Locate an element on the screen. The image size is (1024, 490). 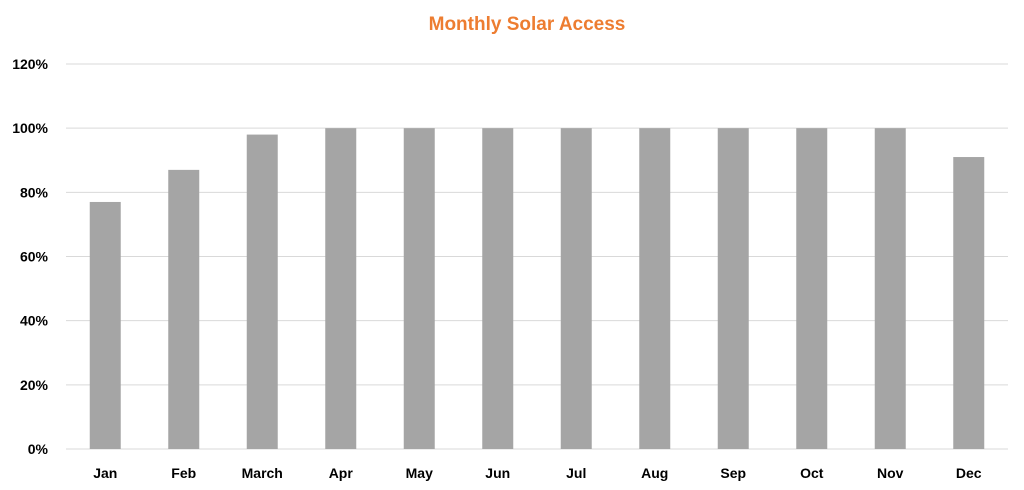
x-tick-label: Dec is located at coordinates (969, 473).